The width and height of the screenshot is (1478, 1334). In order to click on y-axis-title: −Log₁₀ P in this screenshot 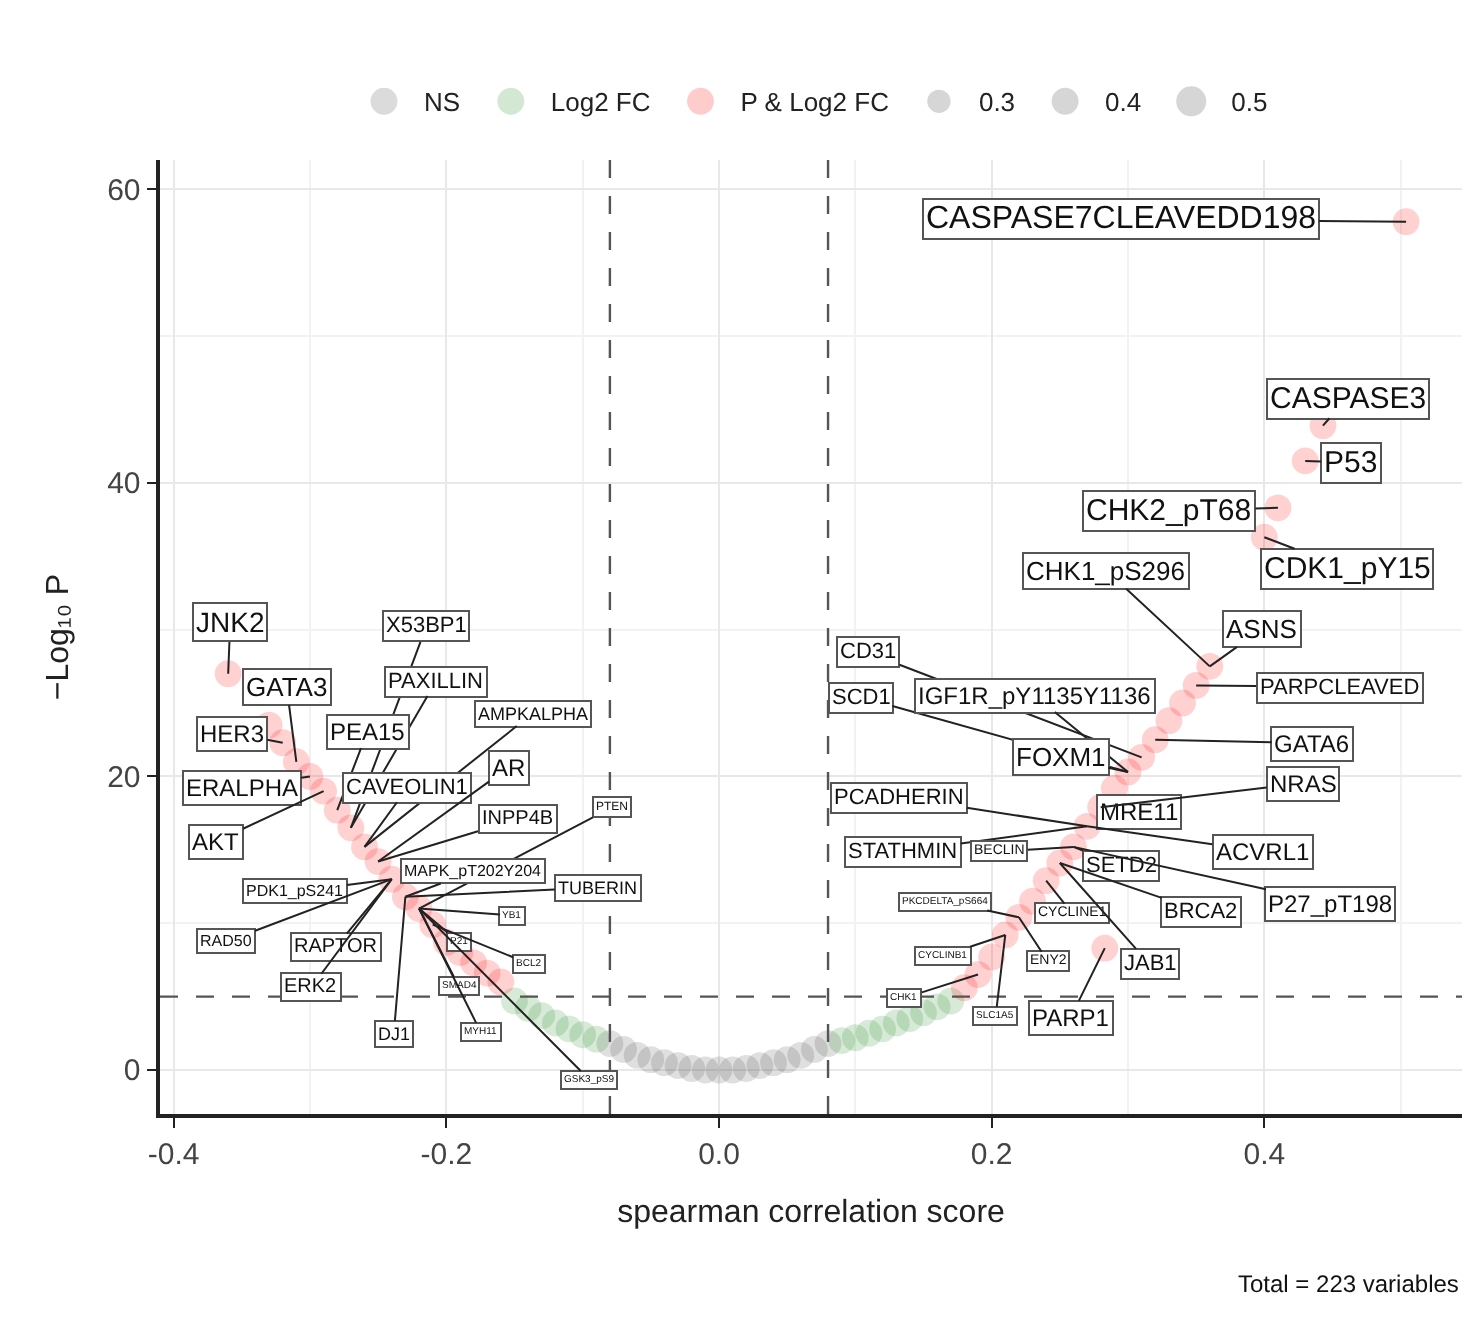, I will do `click(58, 637)`.